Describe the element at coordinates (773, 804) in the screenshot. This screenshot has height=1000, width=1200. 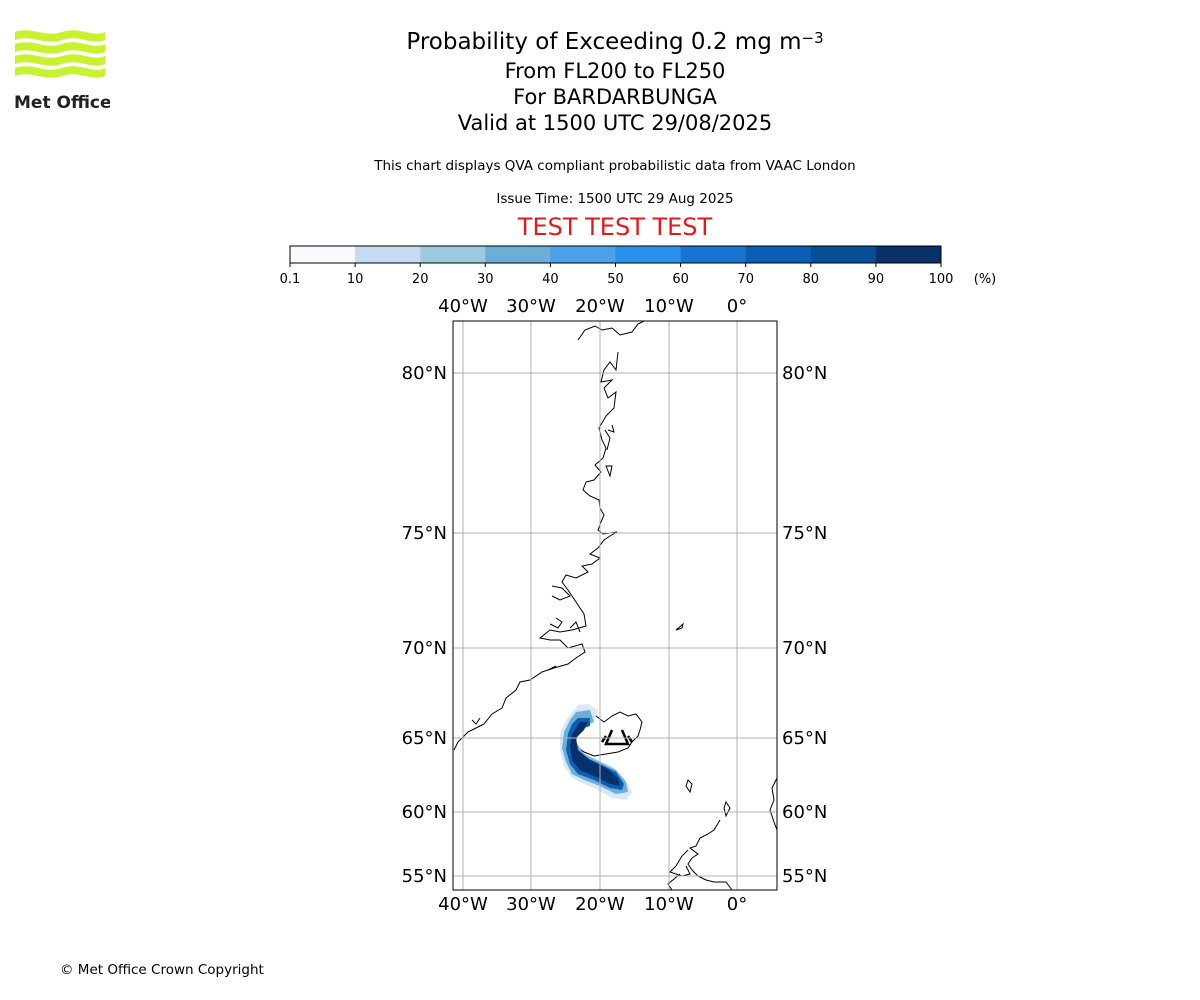
I see `norway-coastline` at that location.